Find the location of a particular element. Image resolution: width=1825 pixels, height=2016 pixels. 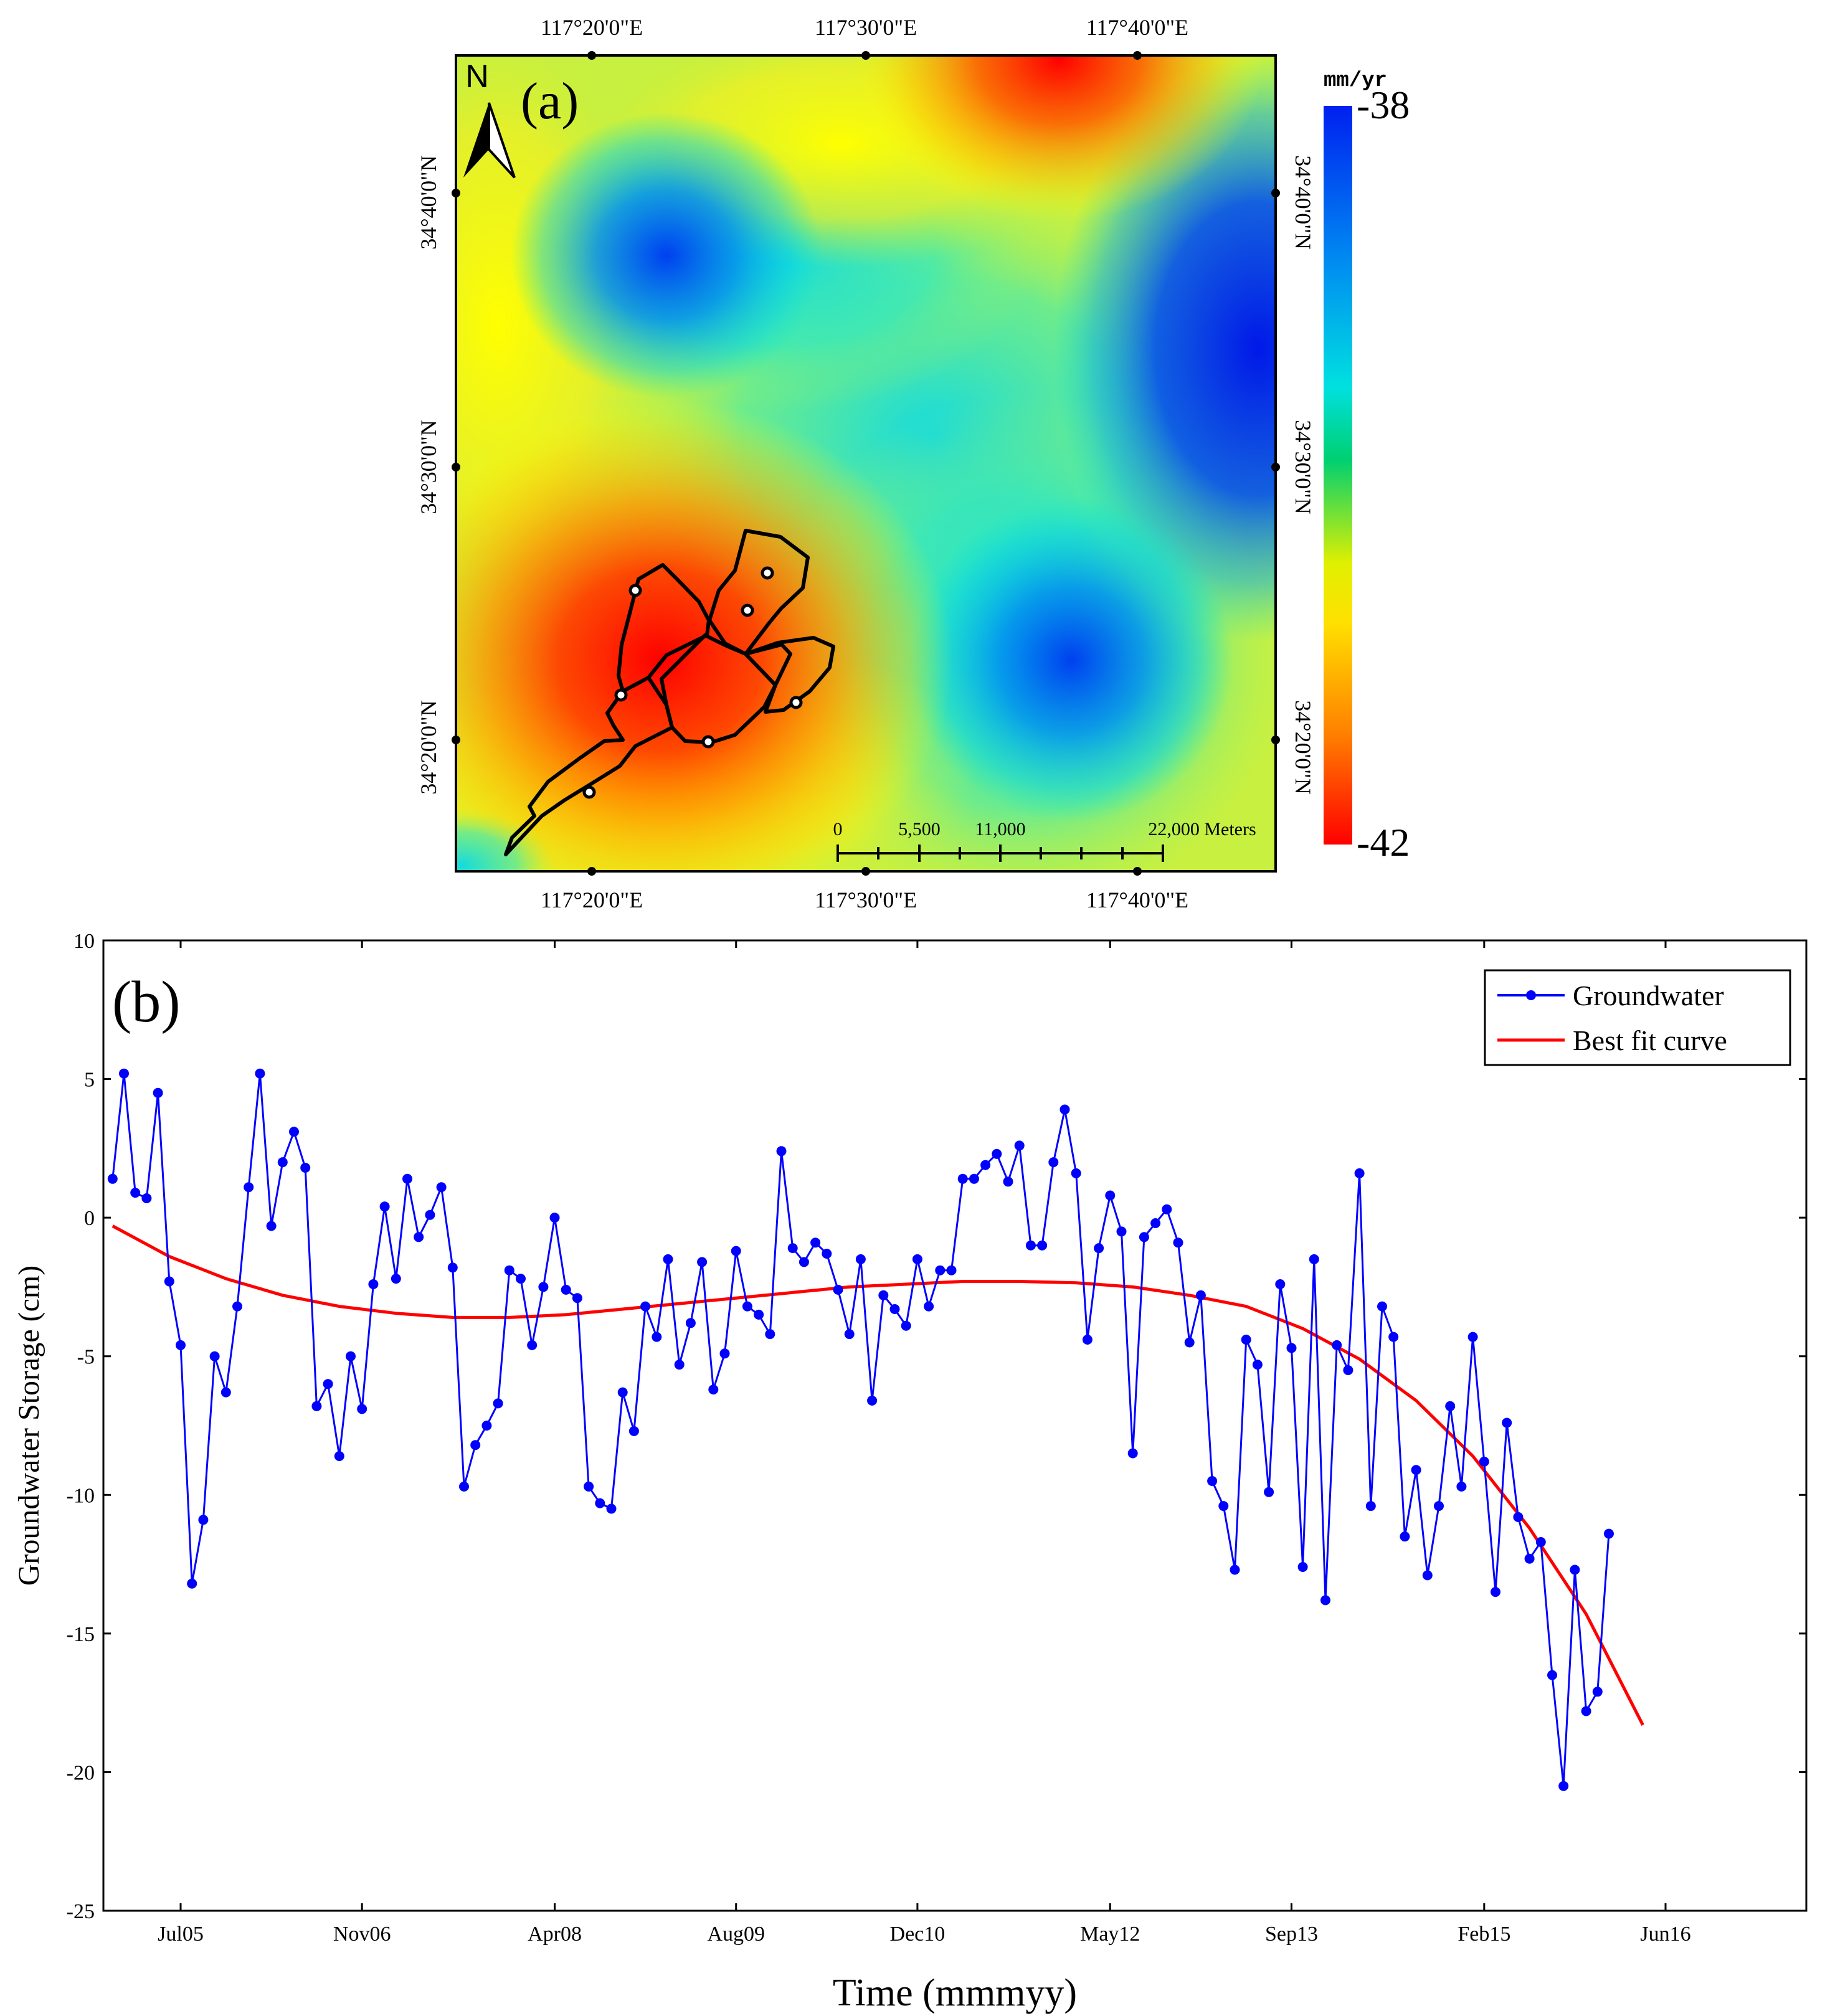

study-area-outline is located at coordinates (670, 692).